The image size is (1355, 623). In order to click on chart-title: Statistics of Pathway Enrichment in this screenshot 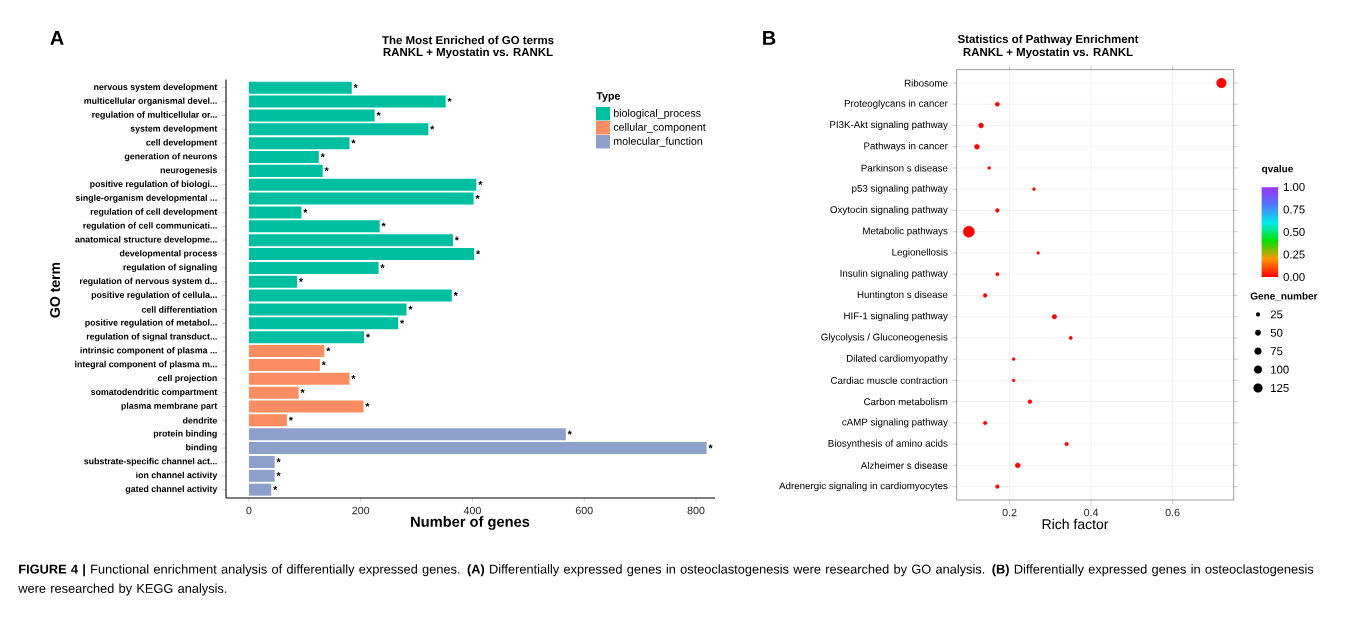, I will do `click(1048, 40)`.